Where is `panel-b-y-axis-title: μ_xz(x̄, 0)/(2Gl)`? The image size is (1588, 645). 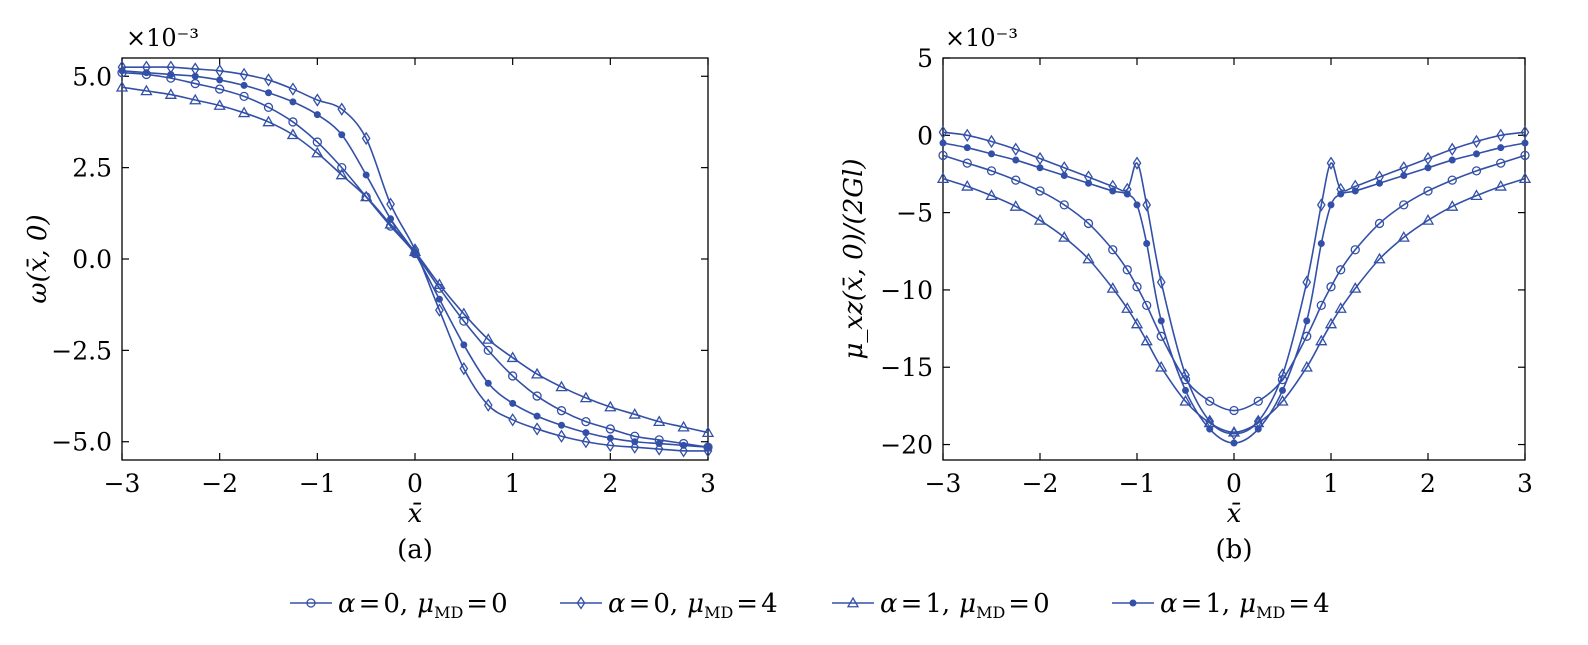
panel-b-y-axis-title: μ_xz(x̄, 0)/(2Gl) is located at coordinates (854, 259).